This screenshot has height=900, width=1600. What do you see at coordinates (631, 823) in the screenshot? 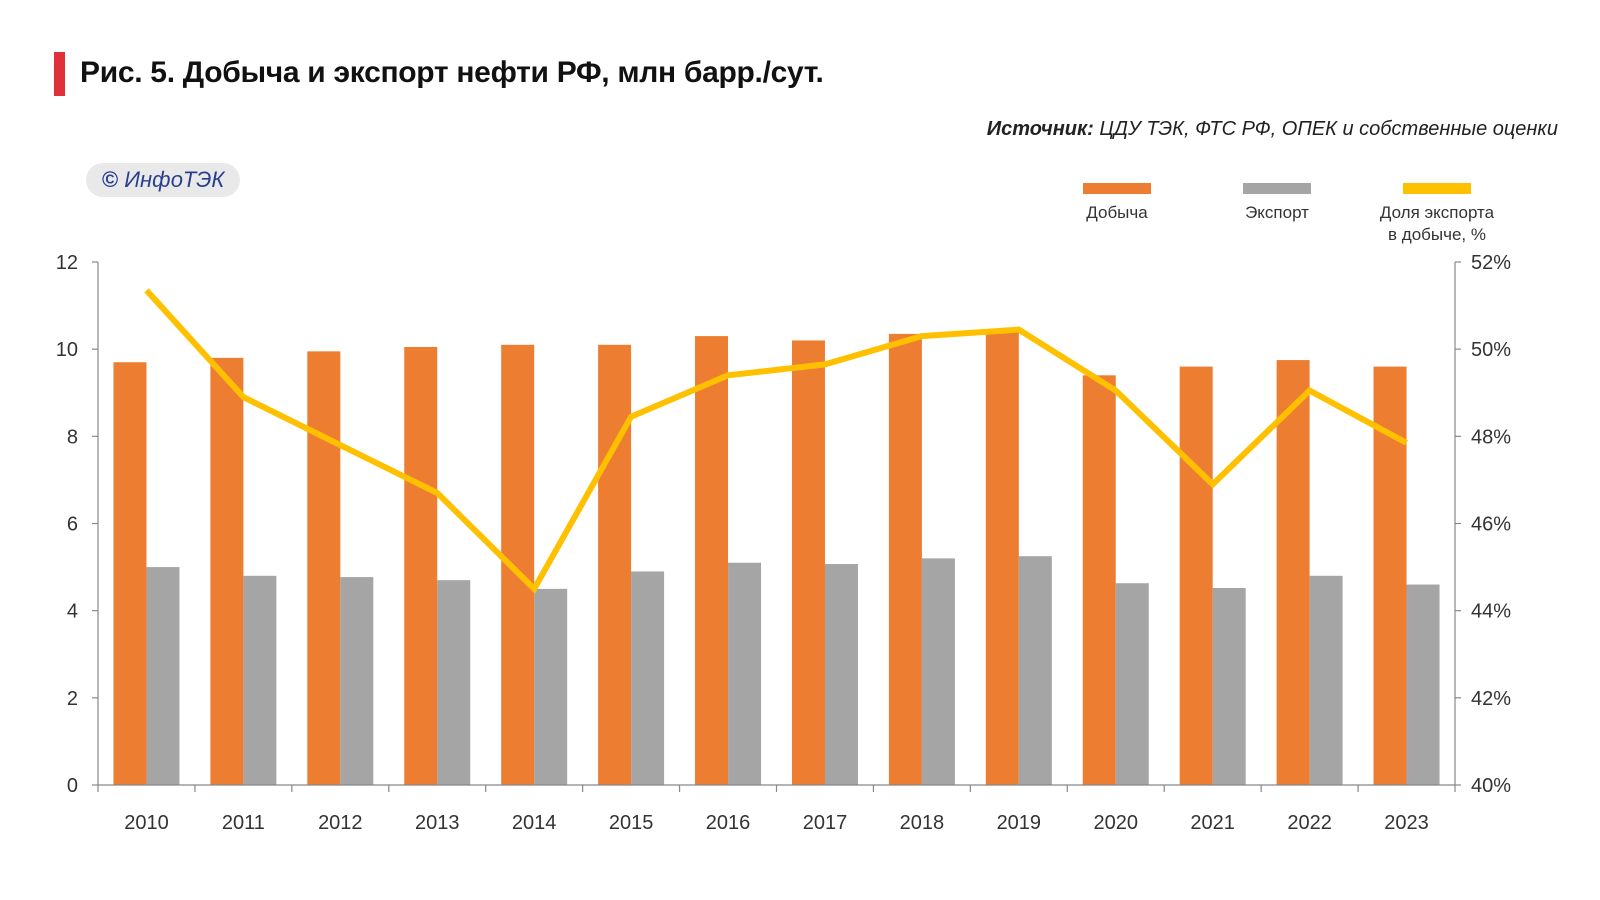
I see `x-tick-label: 2015` at bounding box center [631, 823].